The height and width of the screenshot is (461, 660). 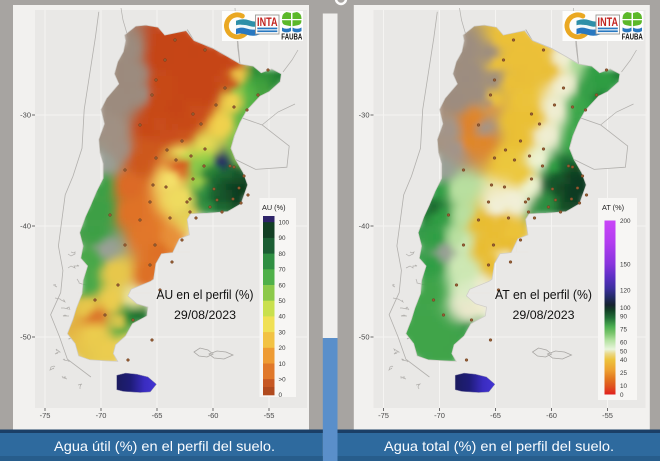 What do you see at coordinates (625, 221) in the screenshot?
I see `svg-text: 200` at bounding box center [625, 221].